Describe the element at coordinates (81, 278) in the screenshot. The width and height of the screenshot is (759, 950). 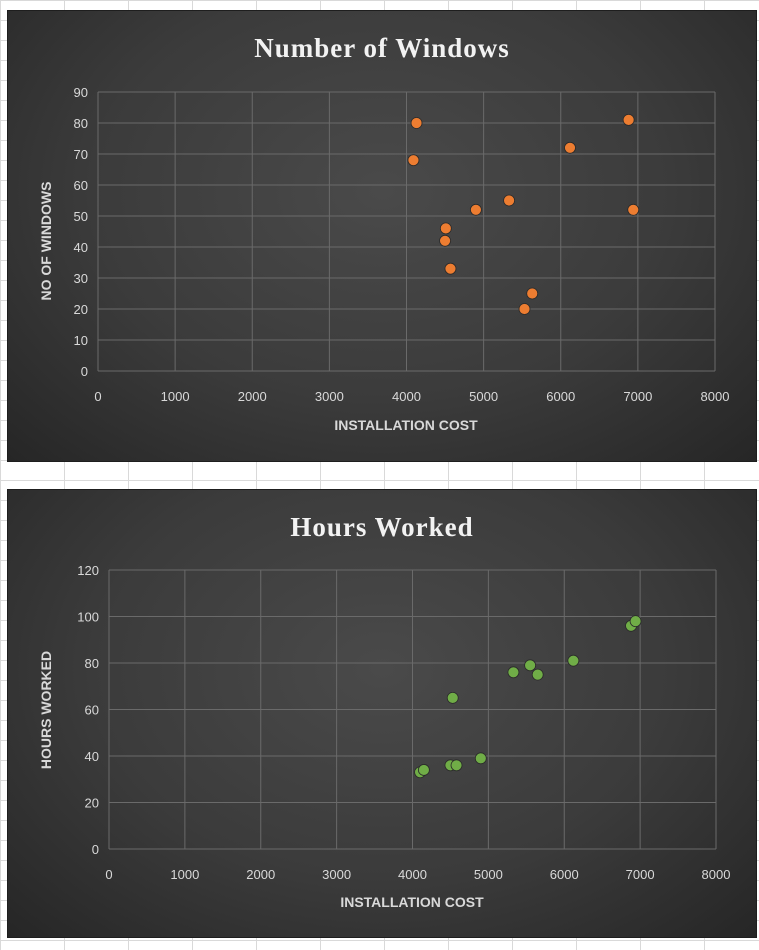
I see `y-tick-label: 30` at that location.